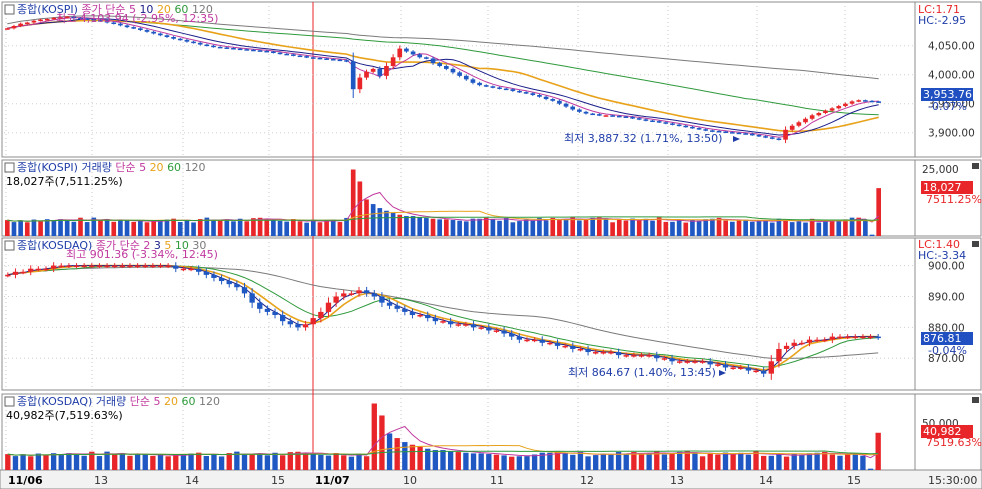  What do you see at coordinates (643, 138) in the screenshot?
I see `low-annotation: 최저 3,887.32 (1.71%, 13:50)` at bounding box center [643, 138].